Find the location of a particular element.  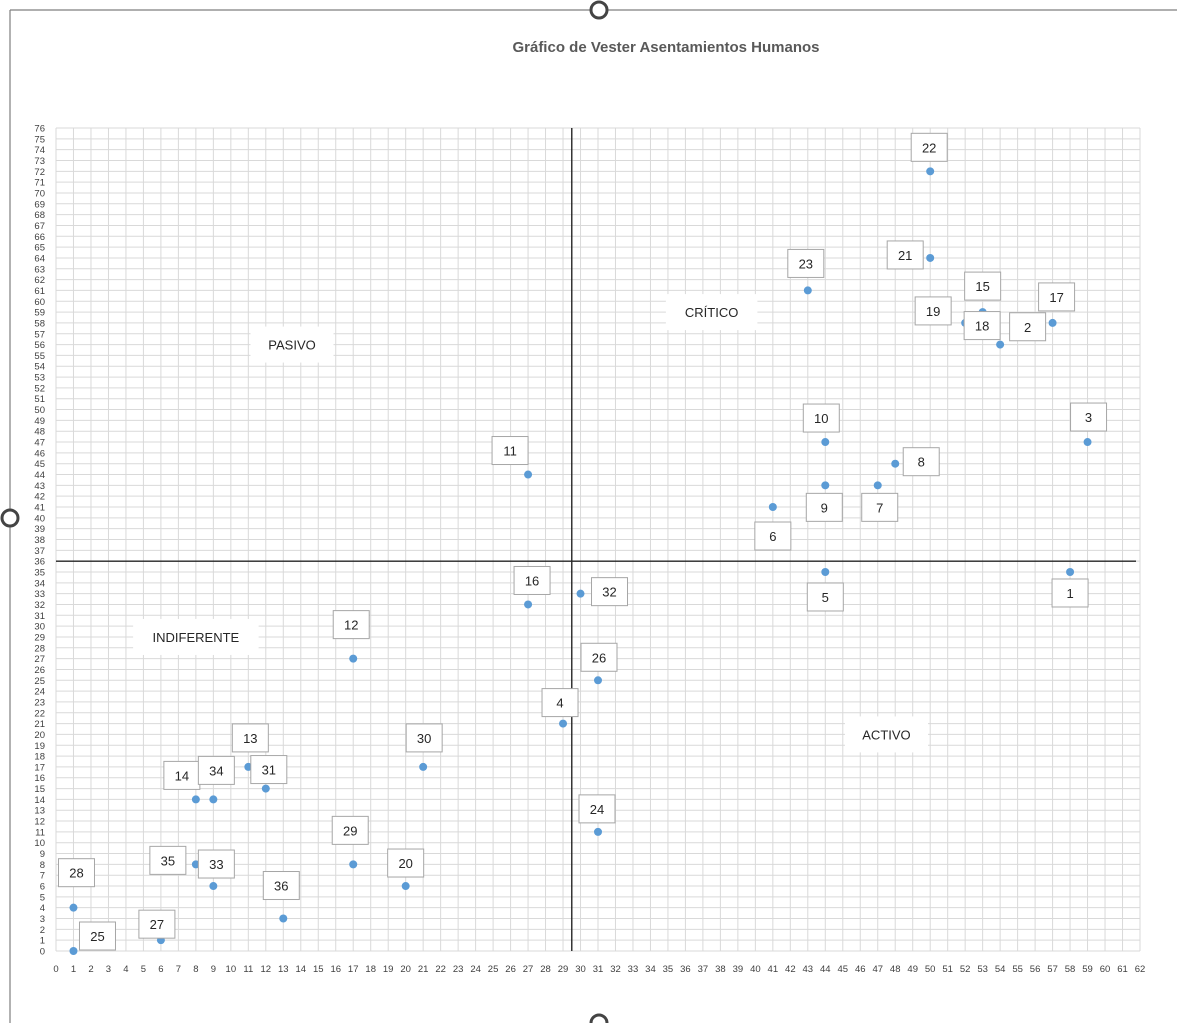

x-tick-label: 55 is located at coordinates (1017, 969).